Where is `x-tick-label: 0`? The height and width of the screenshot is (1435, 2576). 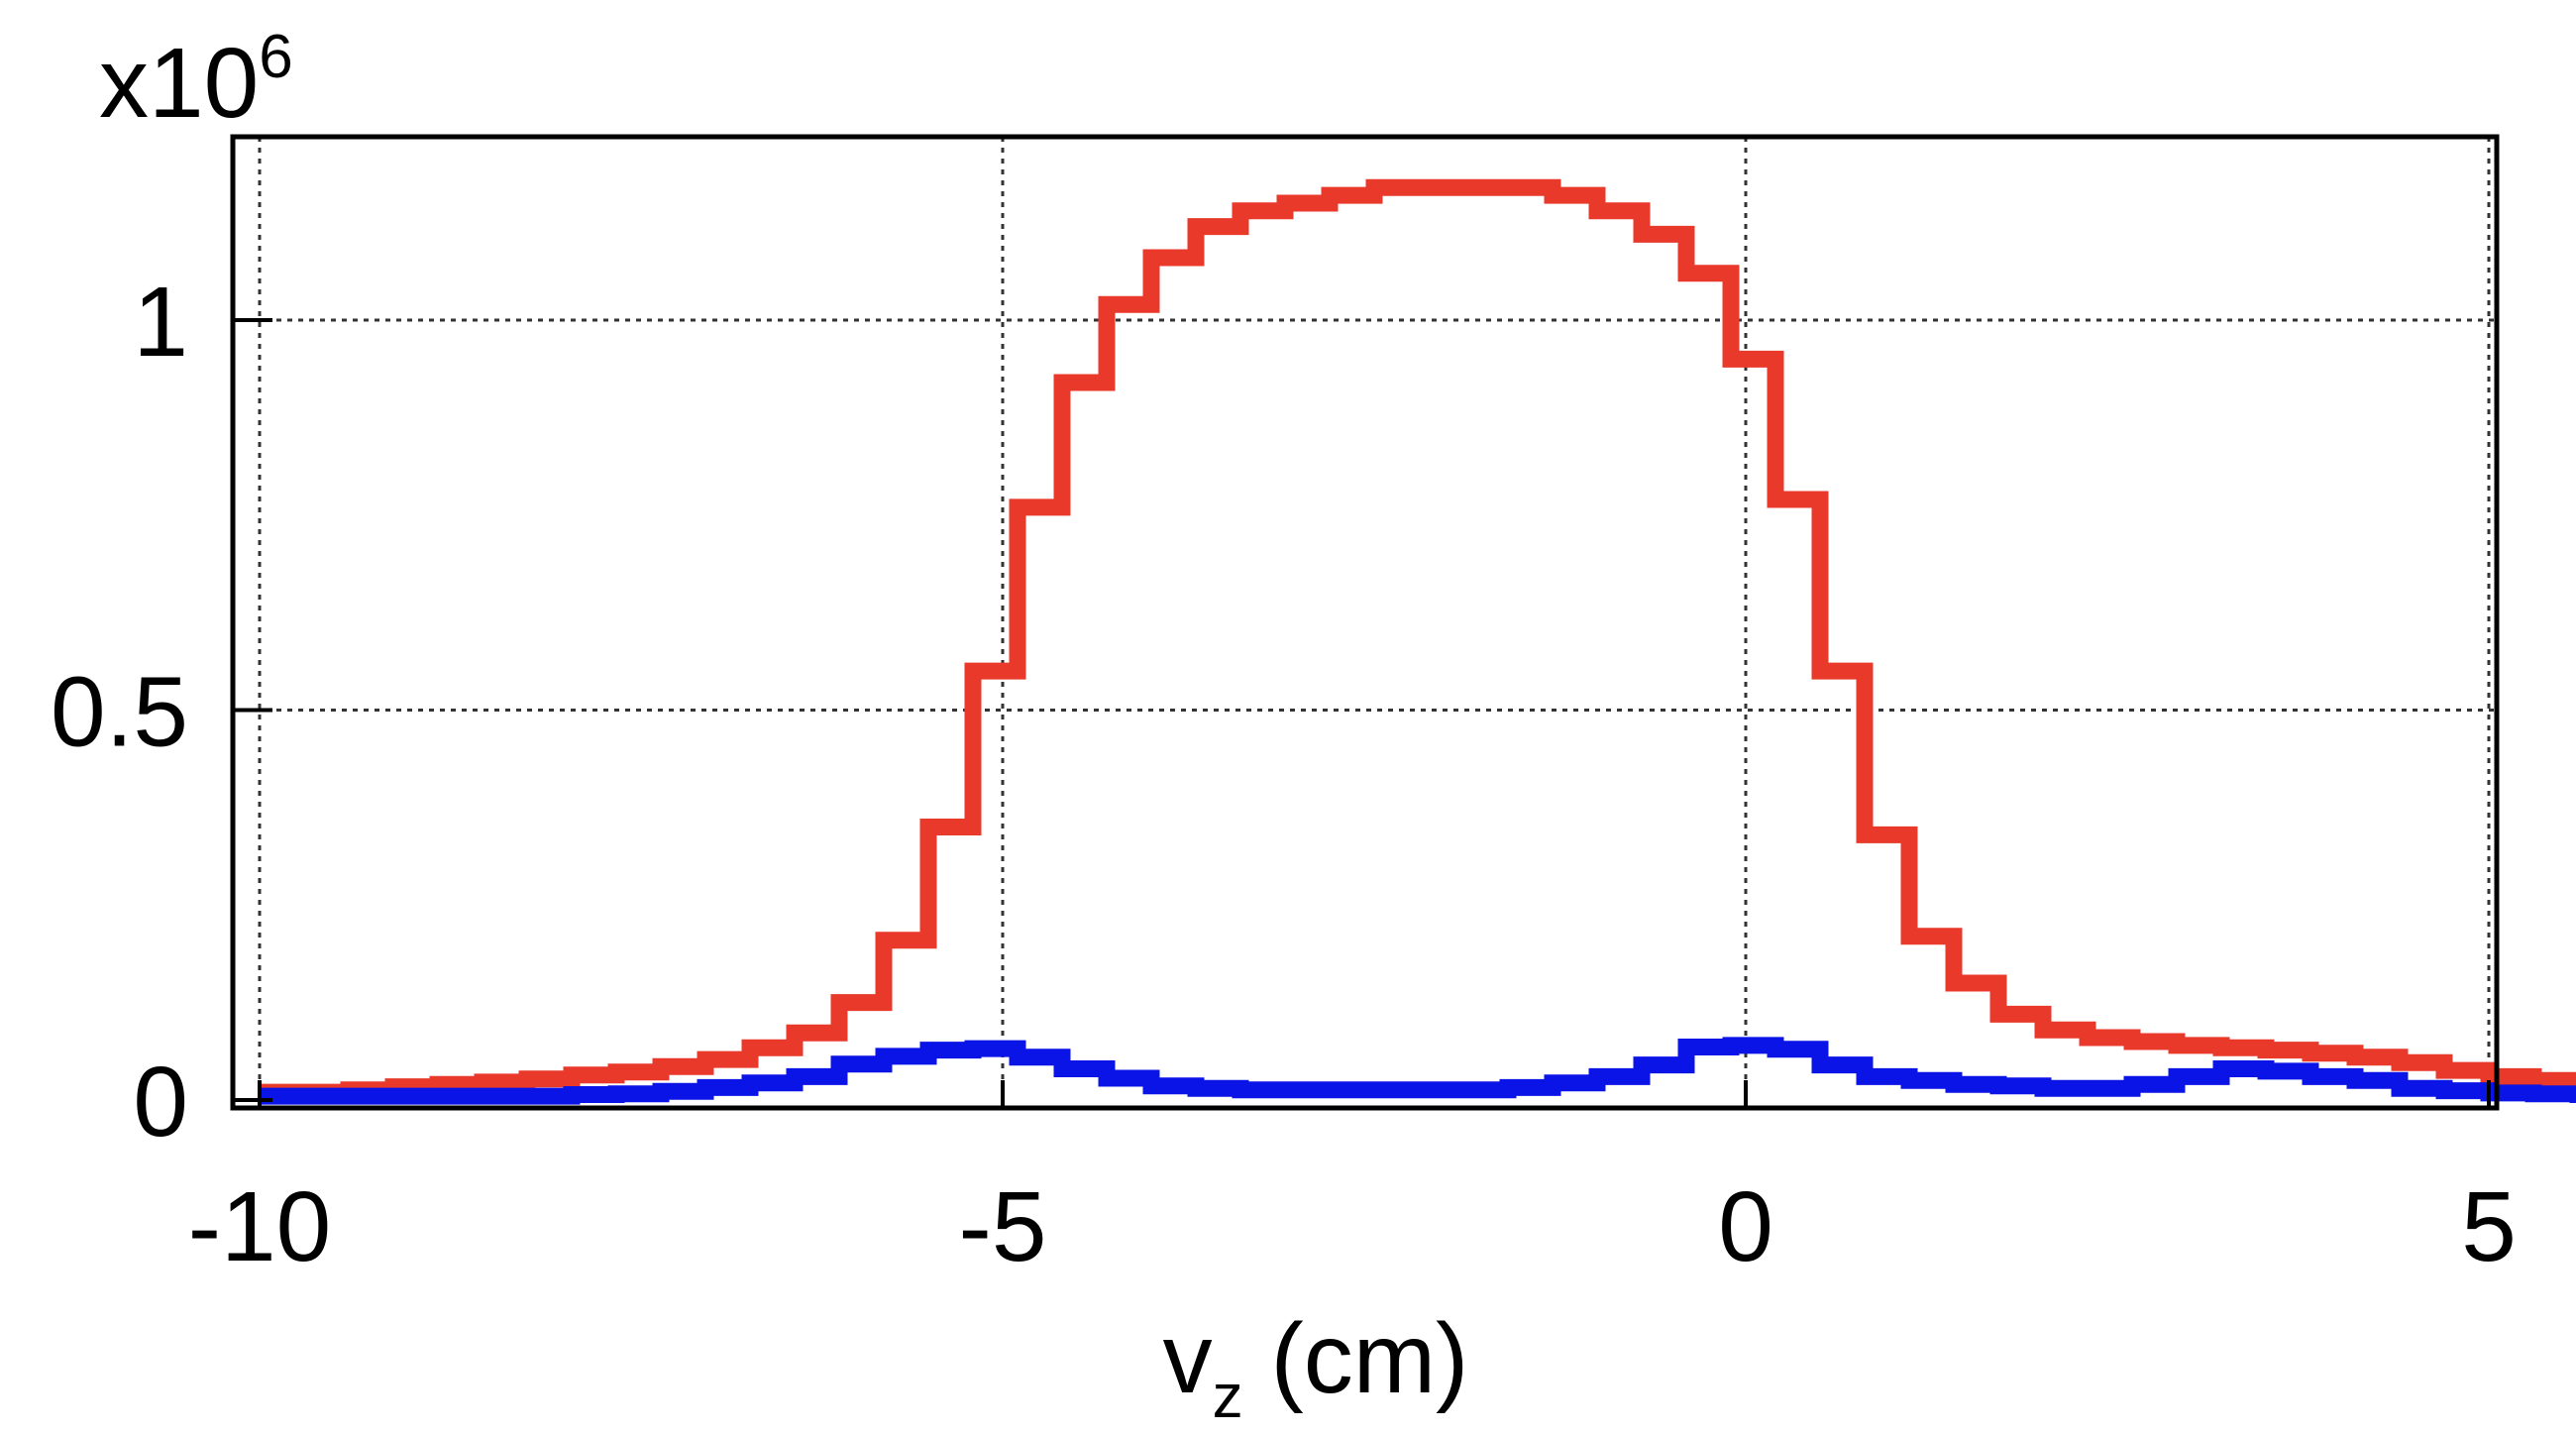 x-tick-label: 0 is located at coordinates (1745, 1227).